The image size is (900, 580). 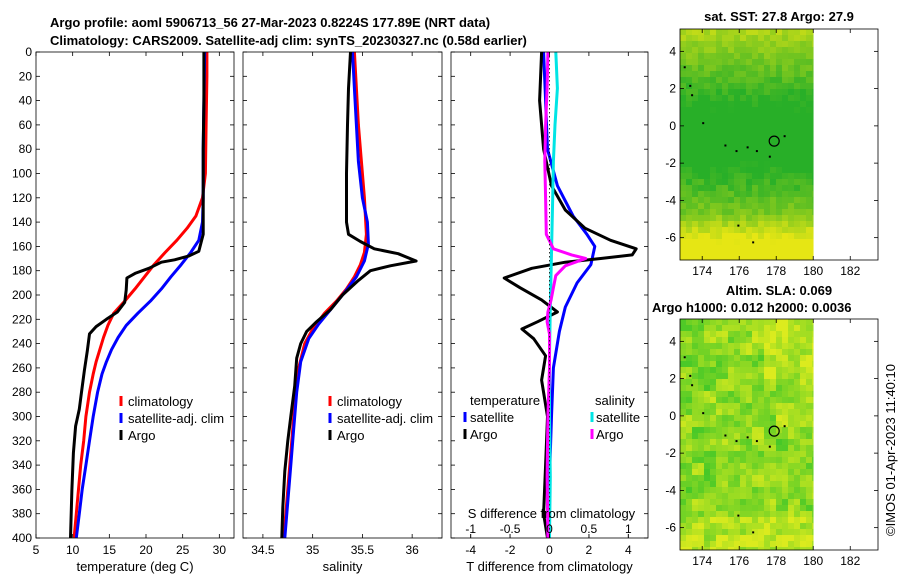 I want to click on legend-label: Argo, so click(x=483, y=434).